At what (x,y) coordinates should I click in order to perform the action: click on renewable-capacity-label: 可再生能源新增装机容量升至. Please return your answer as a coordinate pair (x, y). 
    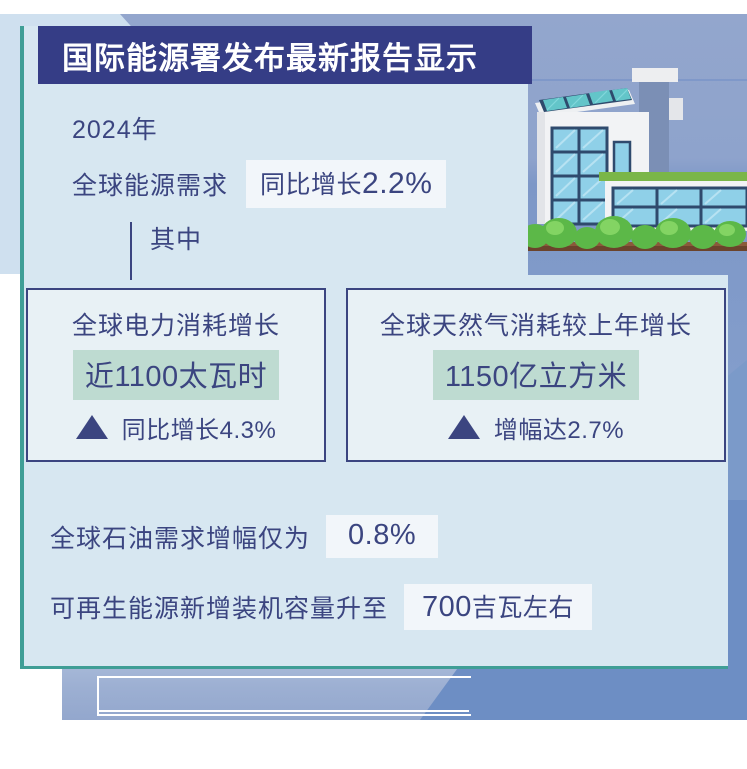
    Looking at the image, I should click on (219, 609).